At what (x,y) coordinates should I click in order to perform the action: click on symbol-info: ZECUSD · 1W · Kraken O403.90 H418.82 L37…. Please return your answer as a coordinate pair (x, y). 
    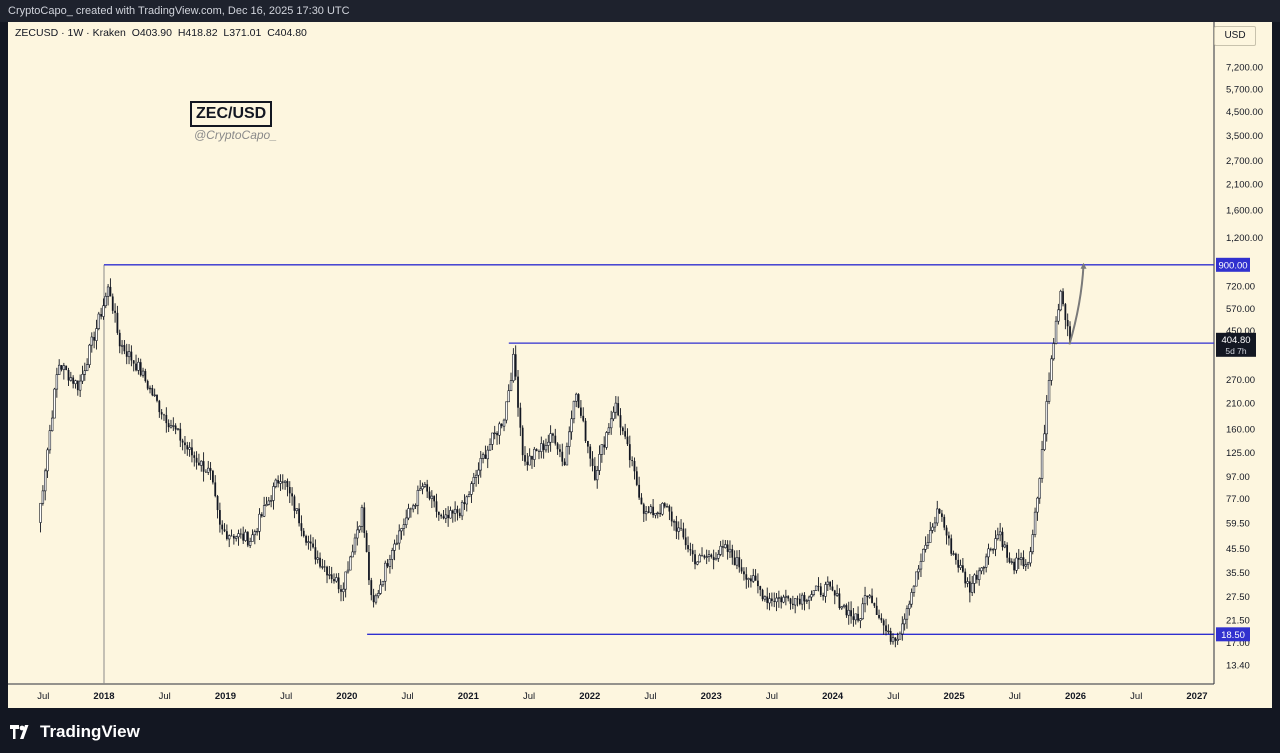
    Looking at the image, I should click on (161, 33).